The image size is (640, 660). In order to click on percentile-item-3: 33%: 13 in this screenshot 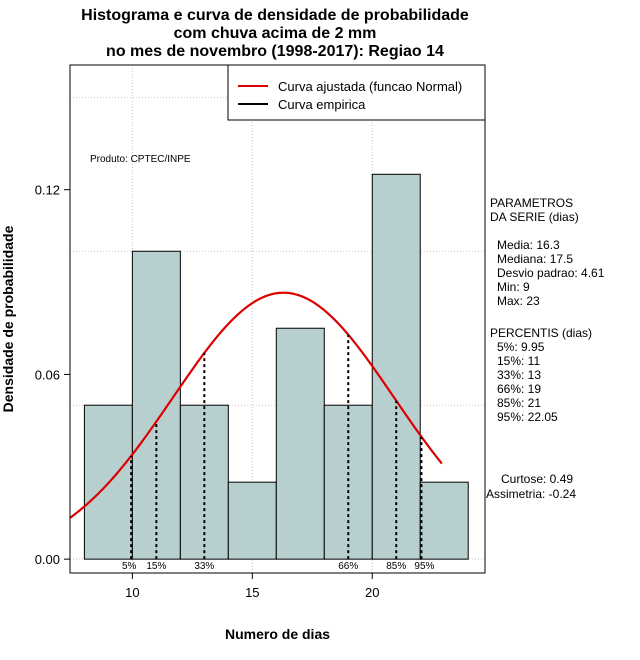, I will do `click(519, 375)`.